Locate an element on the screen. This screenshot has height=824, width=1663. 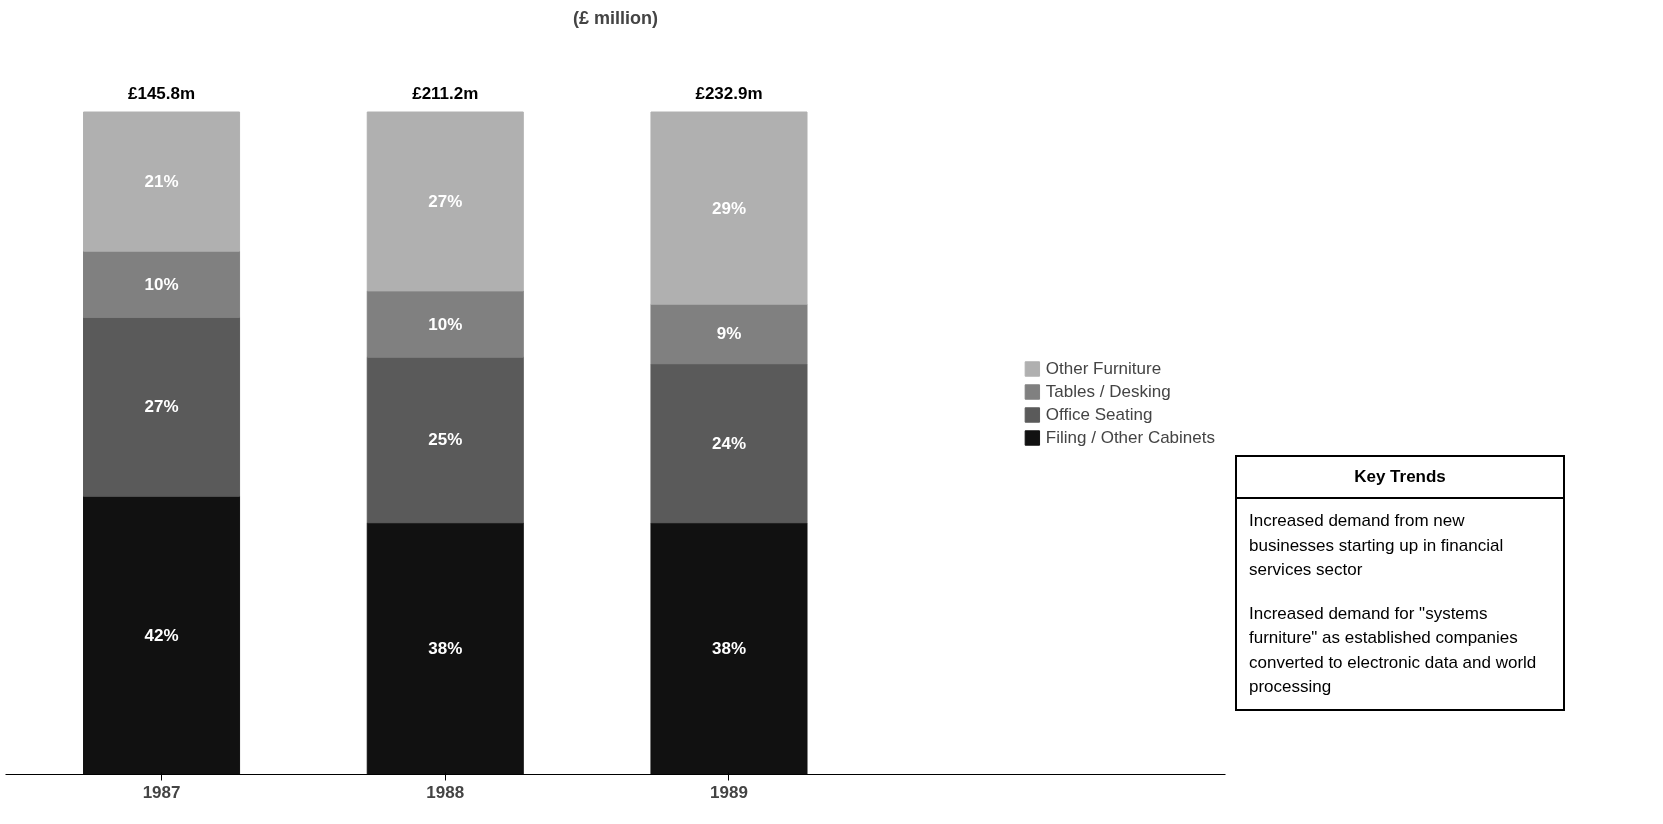
data-label: 25% is located at coordinates (445, 440).